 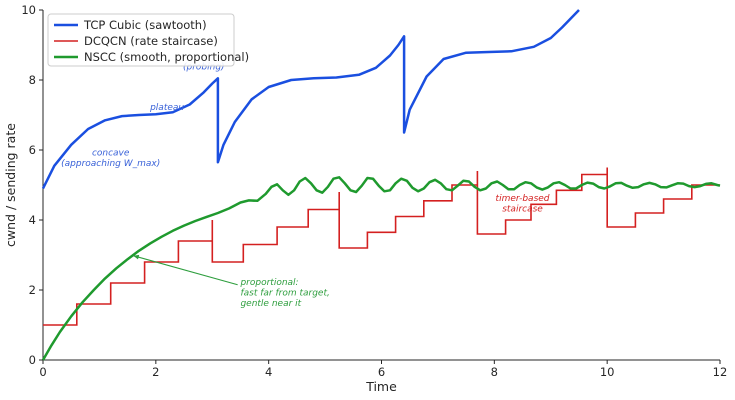 I want to click on legend-box, so click(x=141, y=40).